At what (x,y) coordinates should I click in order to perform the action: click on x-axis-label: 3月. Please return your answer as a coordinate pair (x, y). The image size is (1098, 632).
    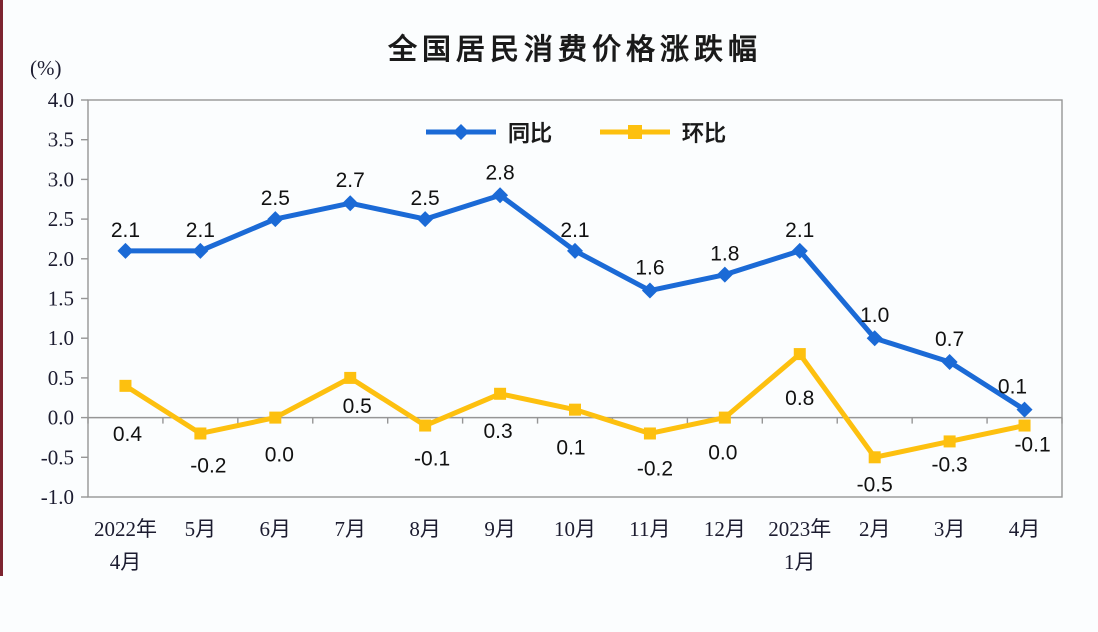
    Looking at the image, I should click on (950, 529).